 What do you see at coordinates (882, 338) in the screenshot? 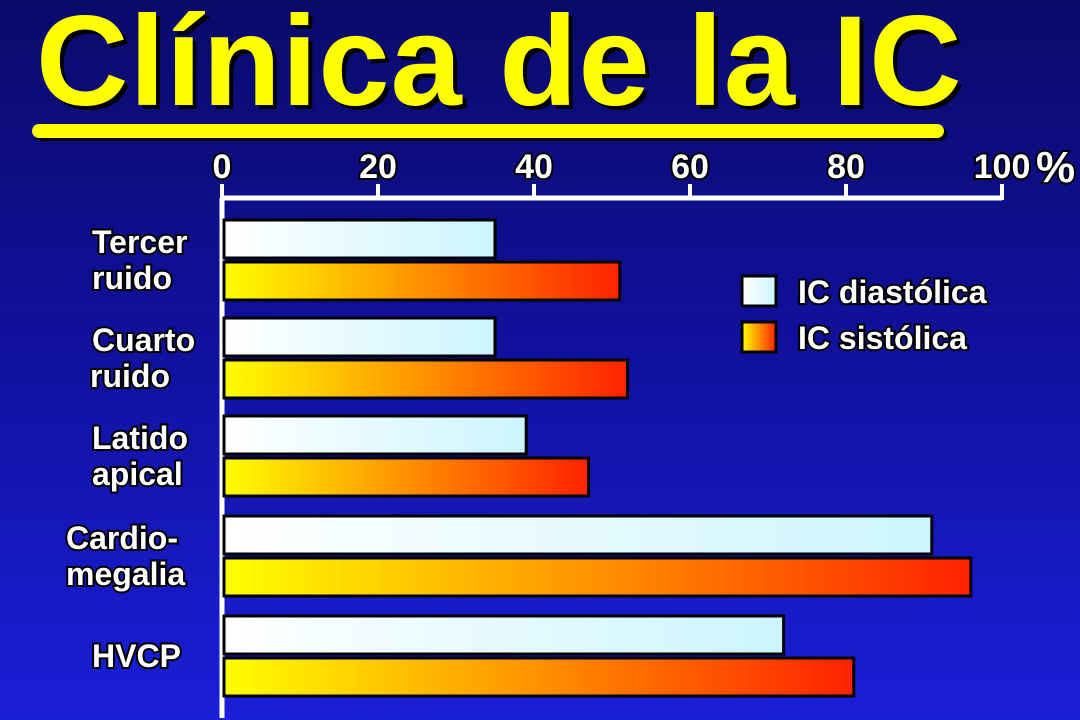
I see `legend-label-systolic: IC sistólica` at bounding box center [882, 338].